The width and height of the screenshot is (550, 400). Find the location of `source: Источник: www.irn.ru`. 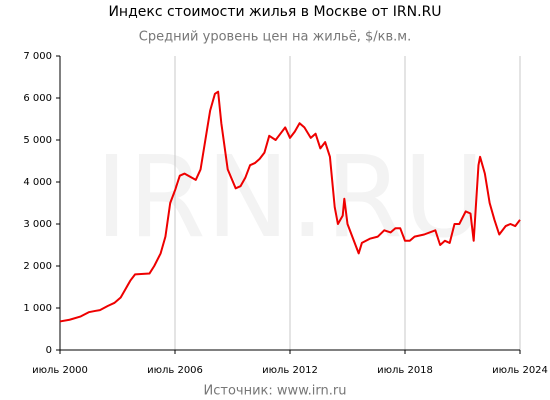

source: Источник: www.irn.ru is located at coordinates (275, 391).